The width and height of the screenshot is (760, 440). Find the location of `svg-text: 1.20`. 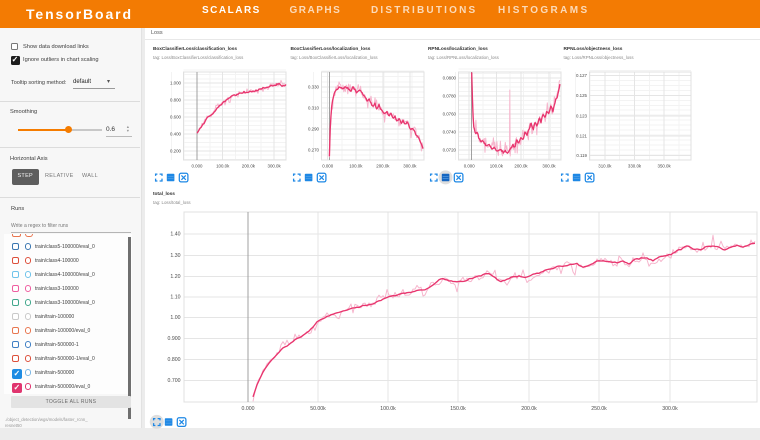

svg-text: 1.20 is located at coordinates (175, 277).